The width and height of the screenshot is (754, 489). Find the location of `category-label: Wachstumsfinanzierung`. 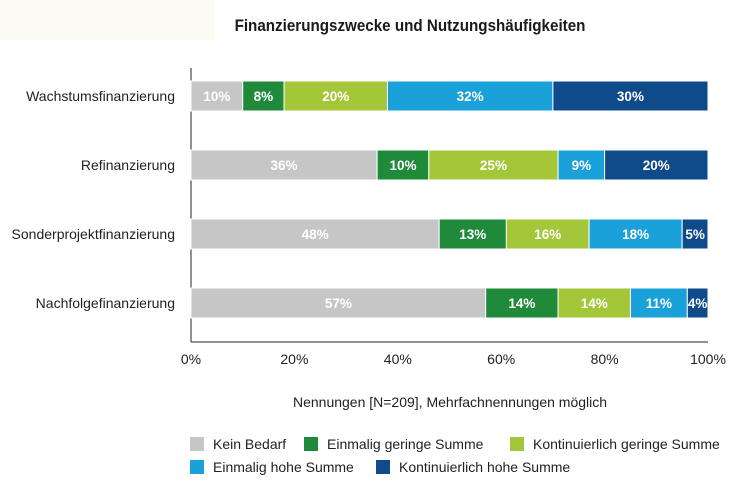

category-label: Wachstumsfinanzierung is located at coordinates (100, 96).